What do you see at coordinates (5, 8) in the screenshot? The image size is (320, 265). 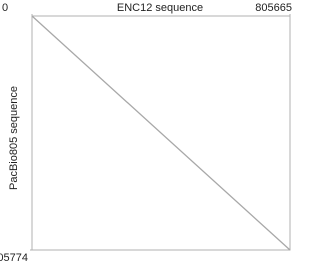 I see `x-tick-label: 0` at bounding box center [5, 8].